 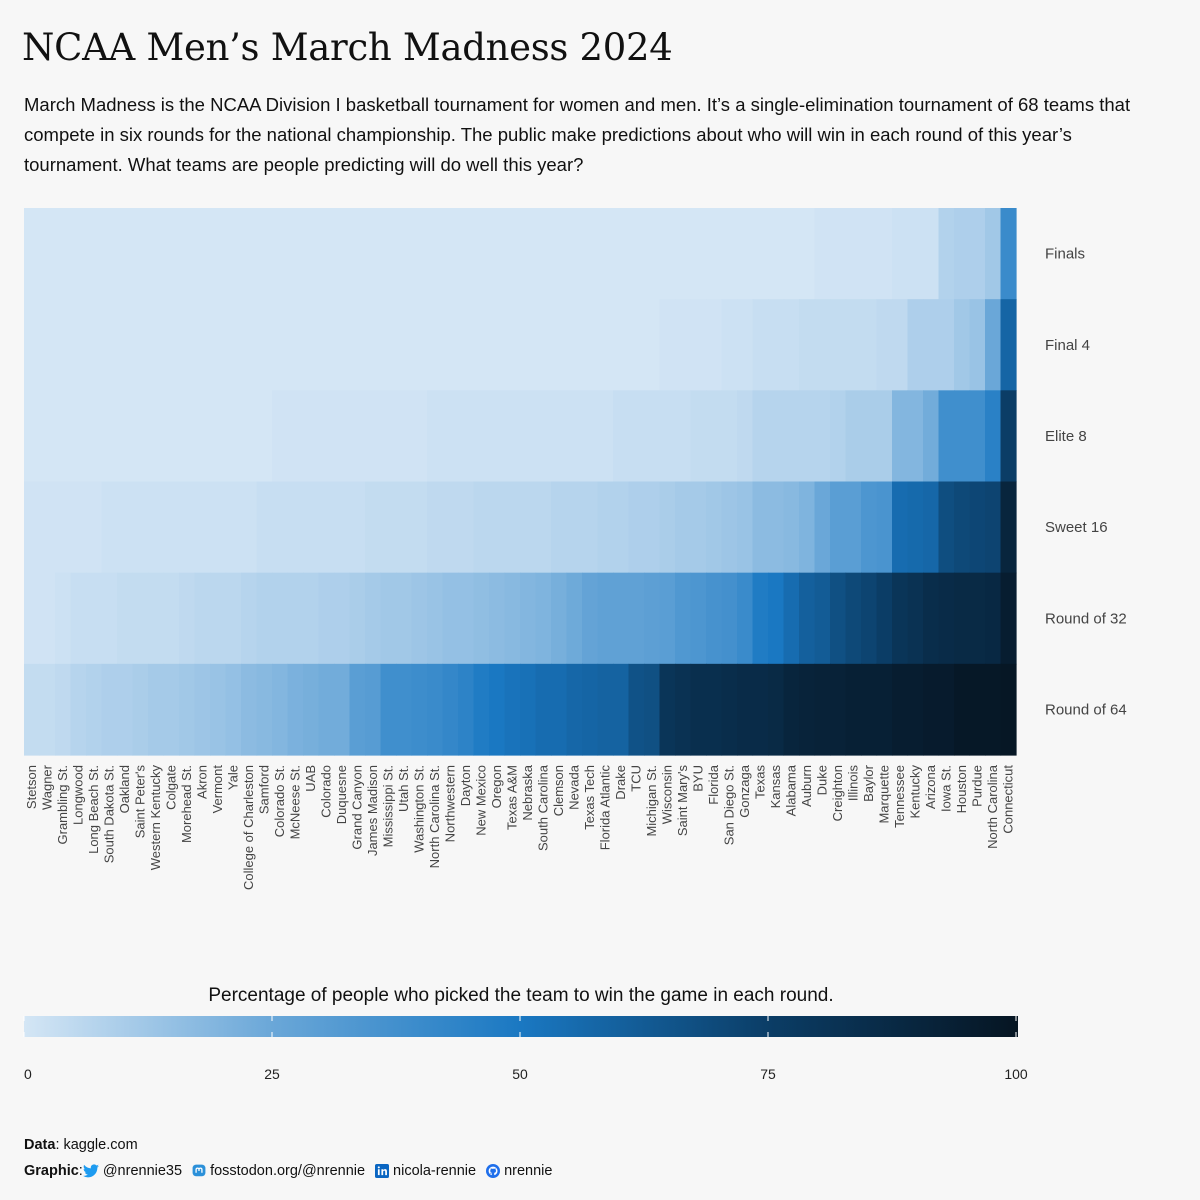 I want to click on team-label: Yale, so click(x=232, y=777).